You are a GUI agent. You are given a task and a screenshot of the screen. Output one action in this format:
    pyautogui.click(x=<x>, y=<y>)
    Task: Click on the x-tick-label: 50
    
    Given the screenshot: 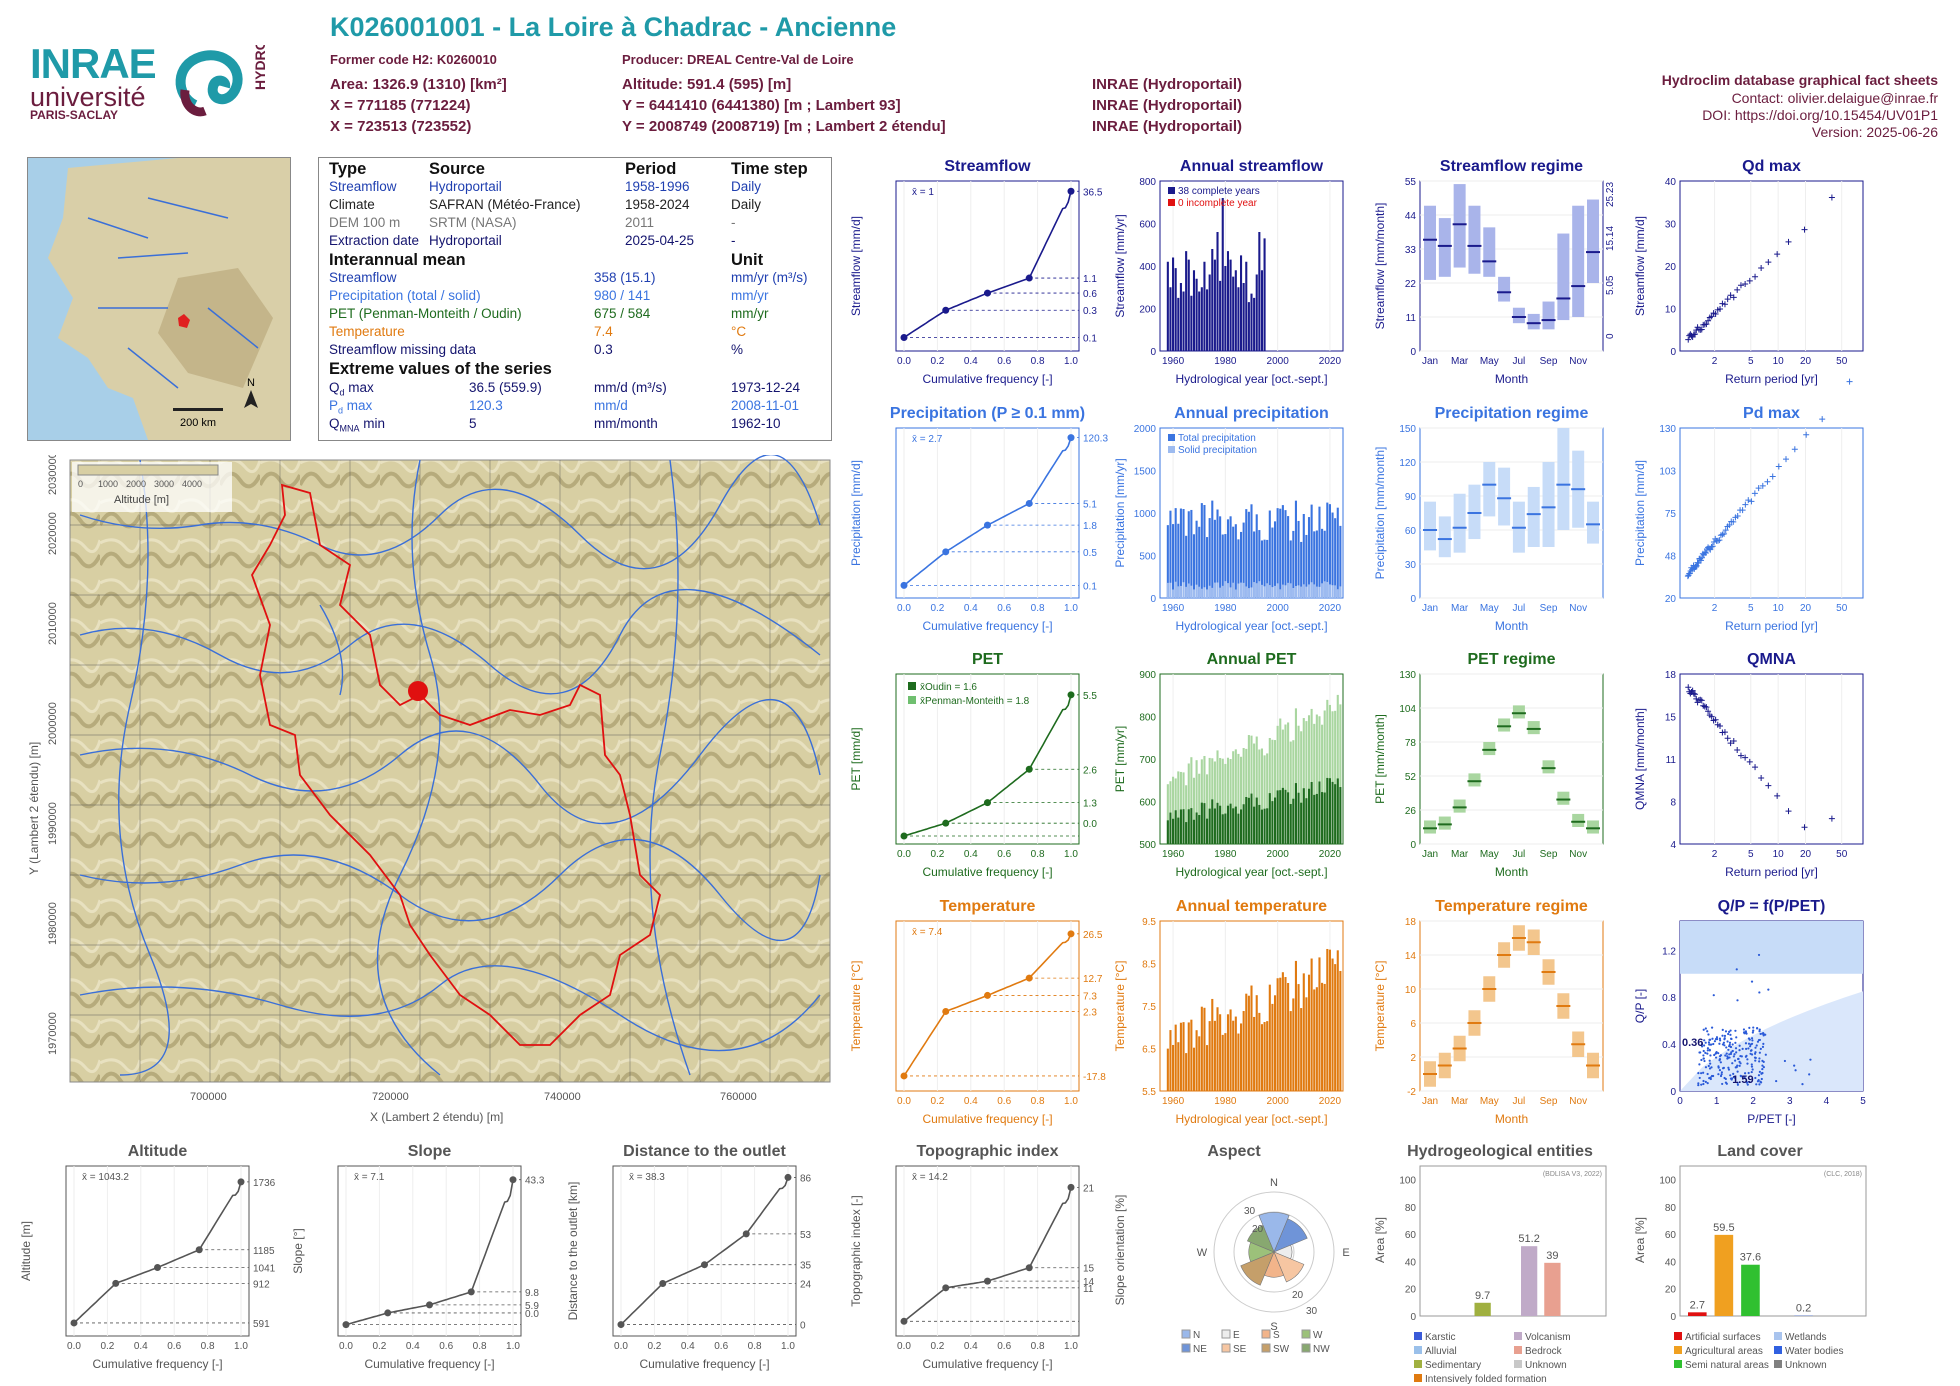 What is the action you would take?
    pyautogui.click(x=1842, y=361)
    